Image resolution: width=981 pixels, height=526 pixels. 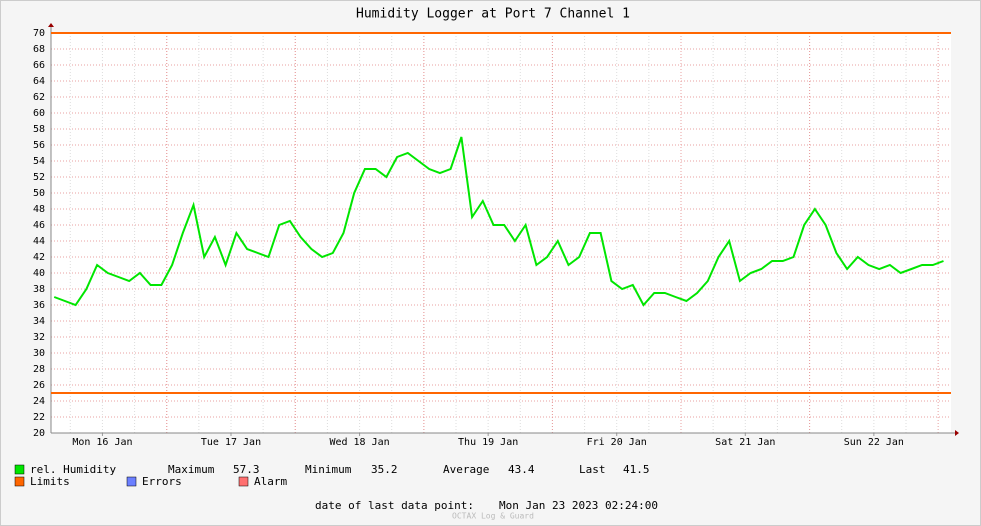 What do you see at coordinates (39, 209) in the screenshot?
I see `y-tick-label: 48` at bounding box center [39, 209].